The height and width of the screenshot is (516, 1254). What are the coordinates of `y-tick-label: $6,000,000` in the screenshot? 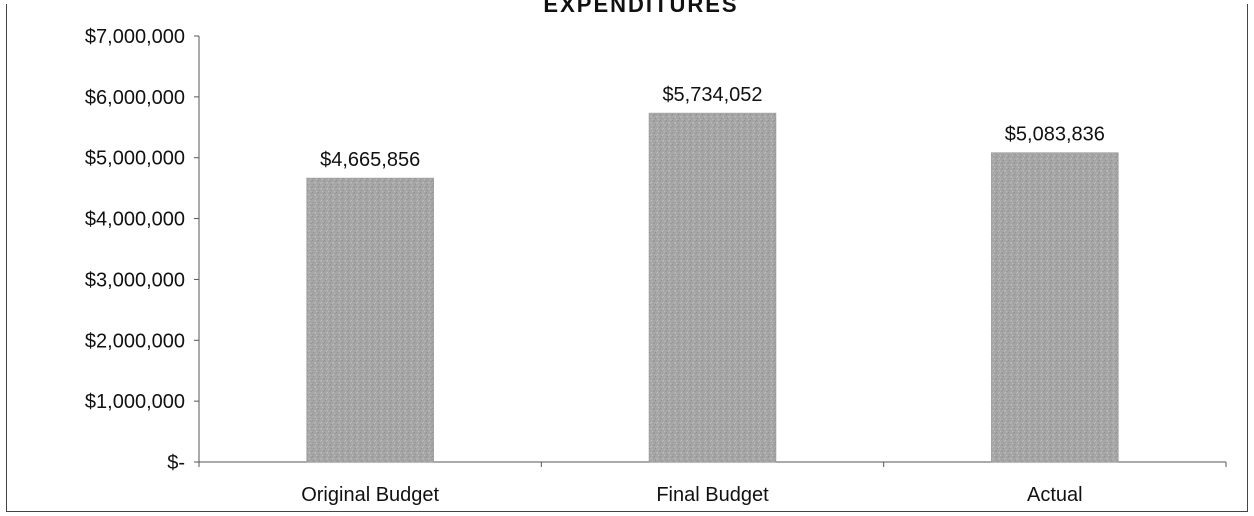 It's located at (135, 98).